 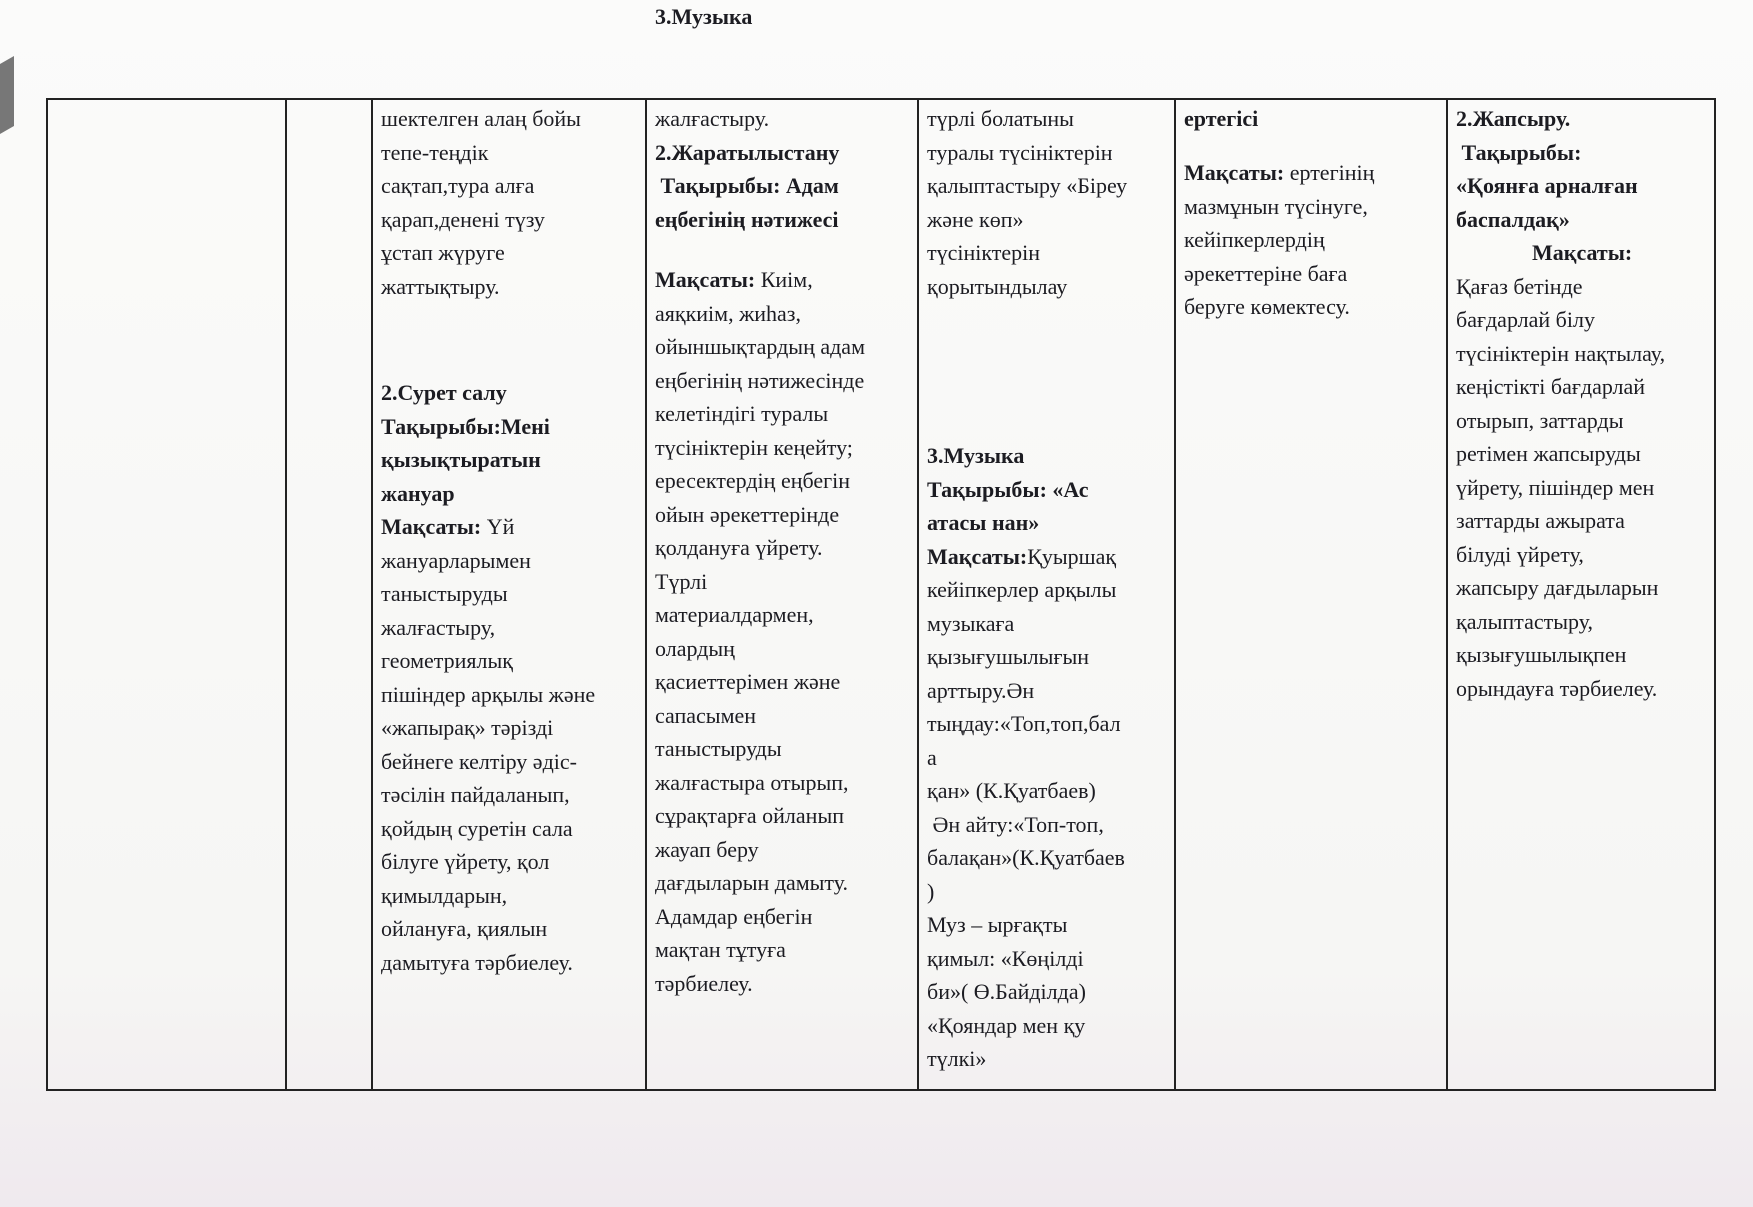 What do you see at coordinates (488, 494) in the screenshot?
I see `text-line: жануар` at bounding box center [488, 494].